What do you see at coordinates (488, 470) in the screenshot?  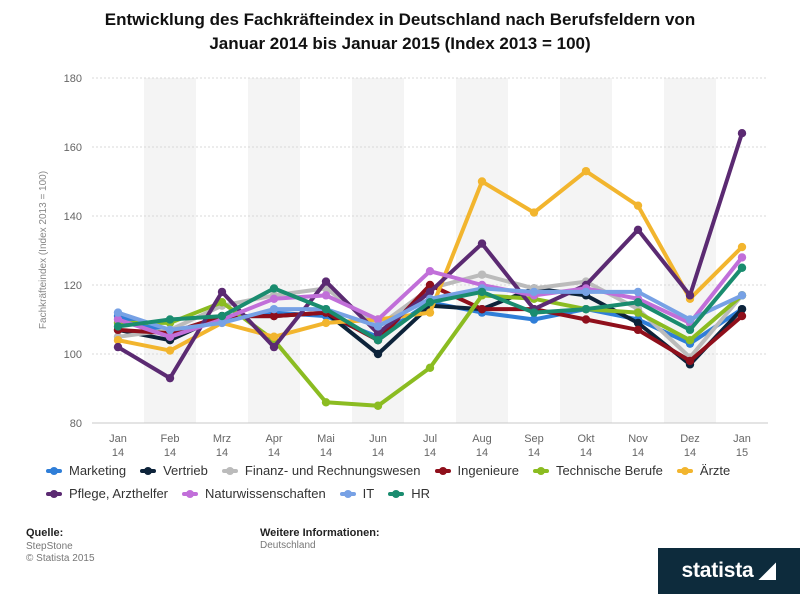 I see `legend-label: Ingenieure` at bounding box center [488, 470].